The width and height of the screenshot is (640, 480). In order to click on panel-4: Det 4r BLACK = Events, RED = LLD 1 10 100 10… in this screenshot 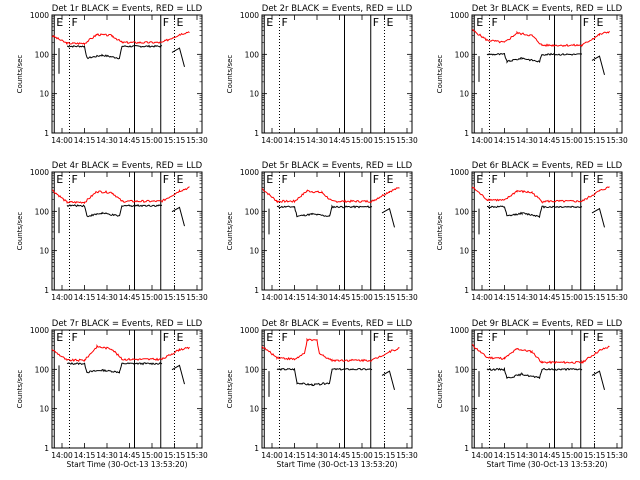, I will do `click(112, 231)`.